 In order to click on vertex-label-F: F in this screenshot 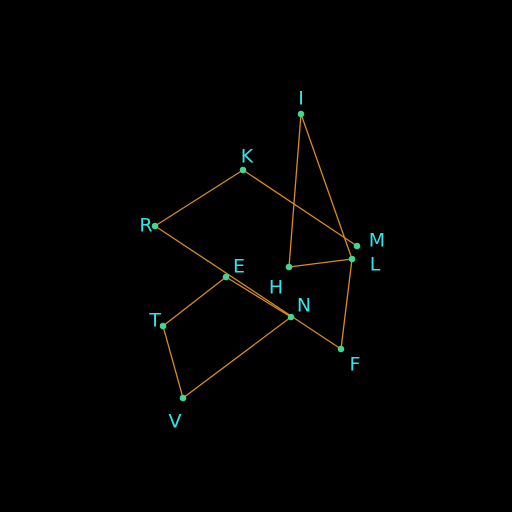, I will do `click(355, 365)`.